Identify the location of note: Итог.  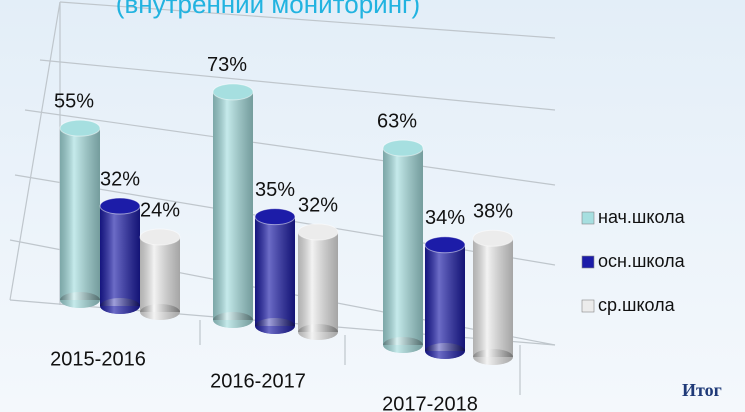
(702, 390).